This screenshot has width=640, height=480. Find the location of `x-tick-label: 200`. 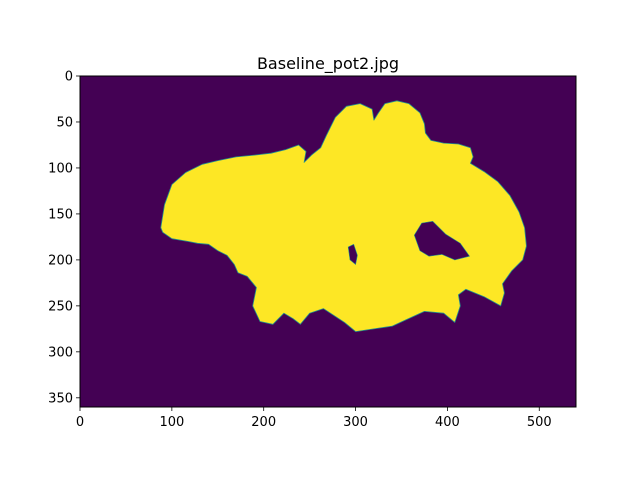

x-tick-label: 200 is located at coordinates (263, 422).